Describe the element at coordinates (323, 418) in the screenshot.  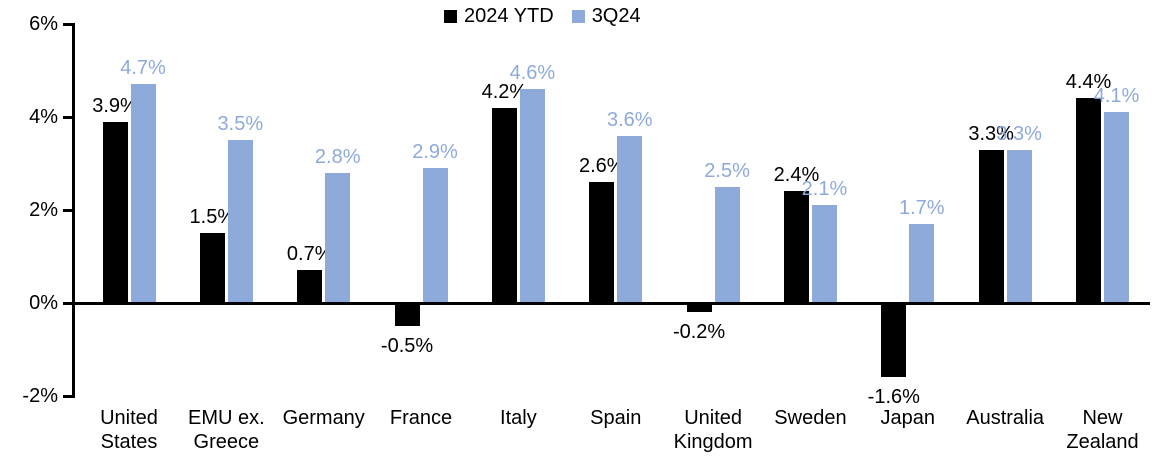
I see `category-label: Germany` at that location.